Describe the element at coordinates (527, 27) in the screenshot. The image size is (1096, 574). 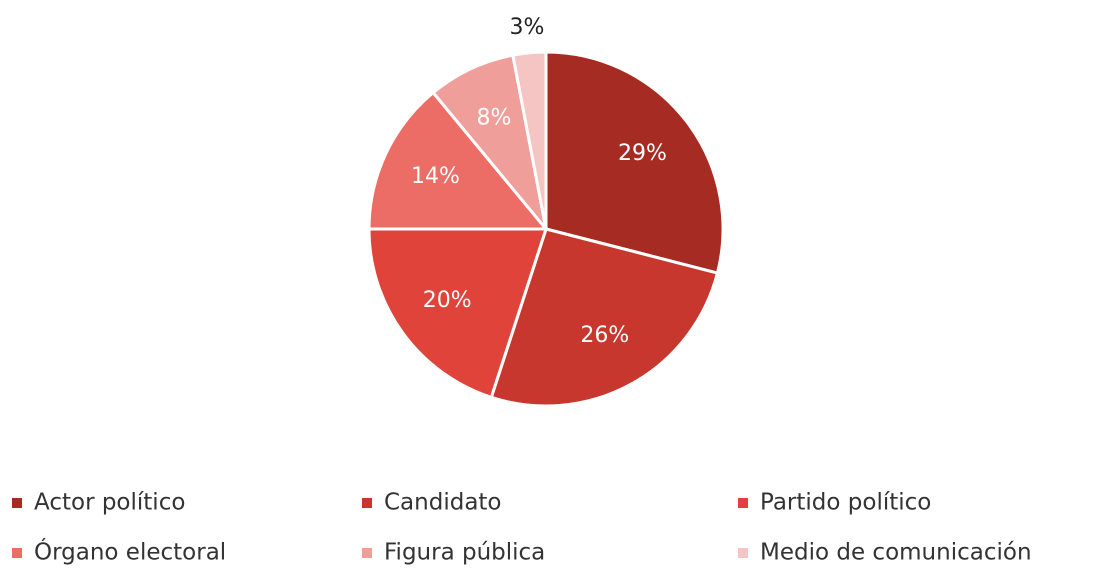
I see `data-label: 3%` at that location.